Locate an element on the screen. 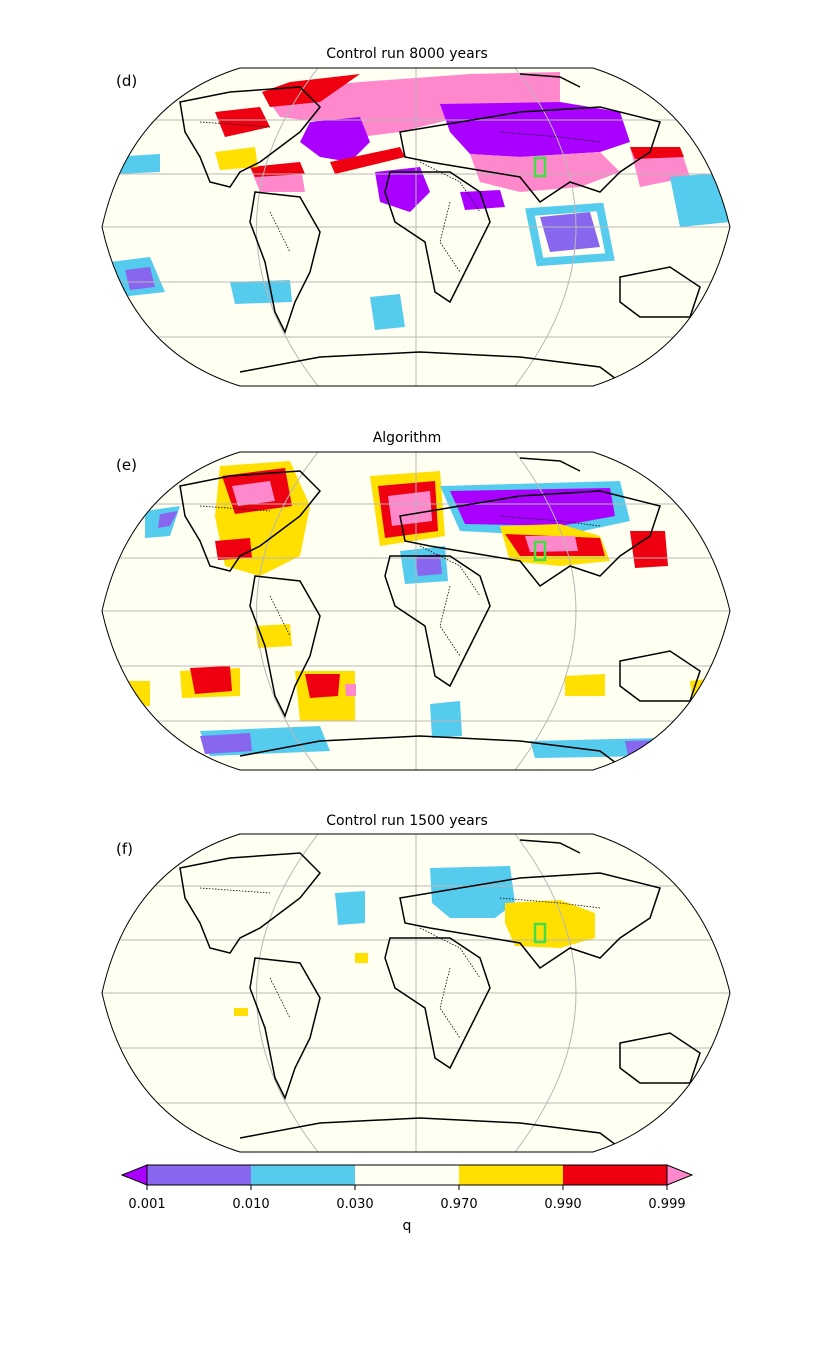  colorbar-tick-label: 0.999 is located at coordinates (667, 1204).